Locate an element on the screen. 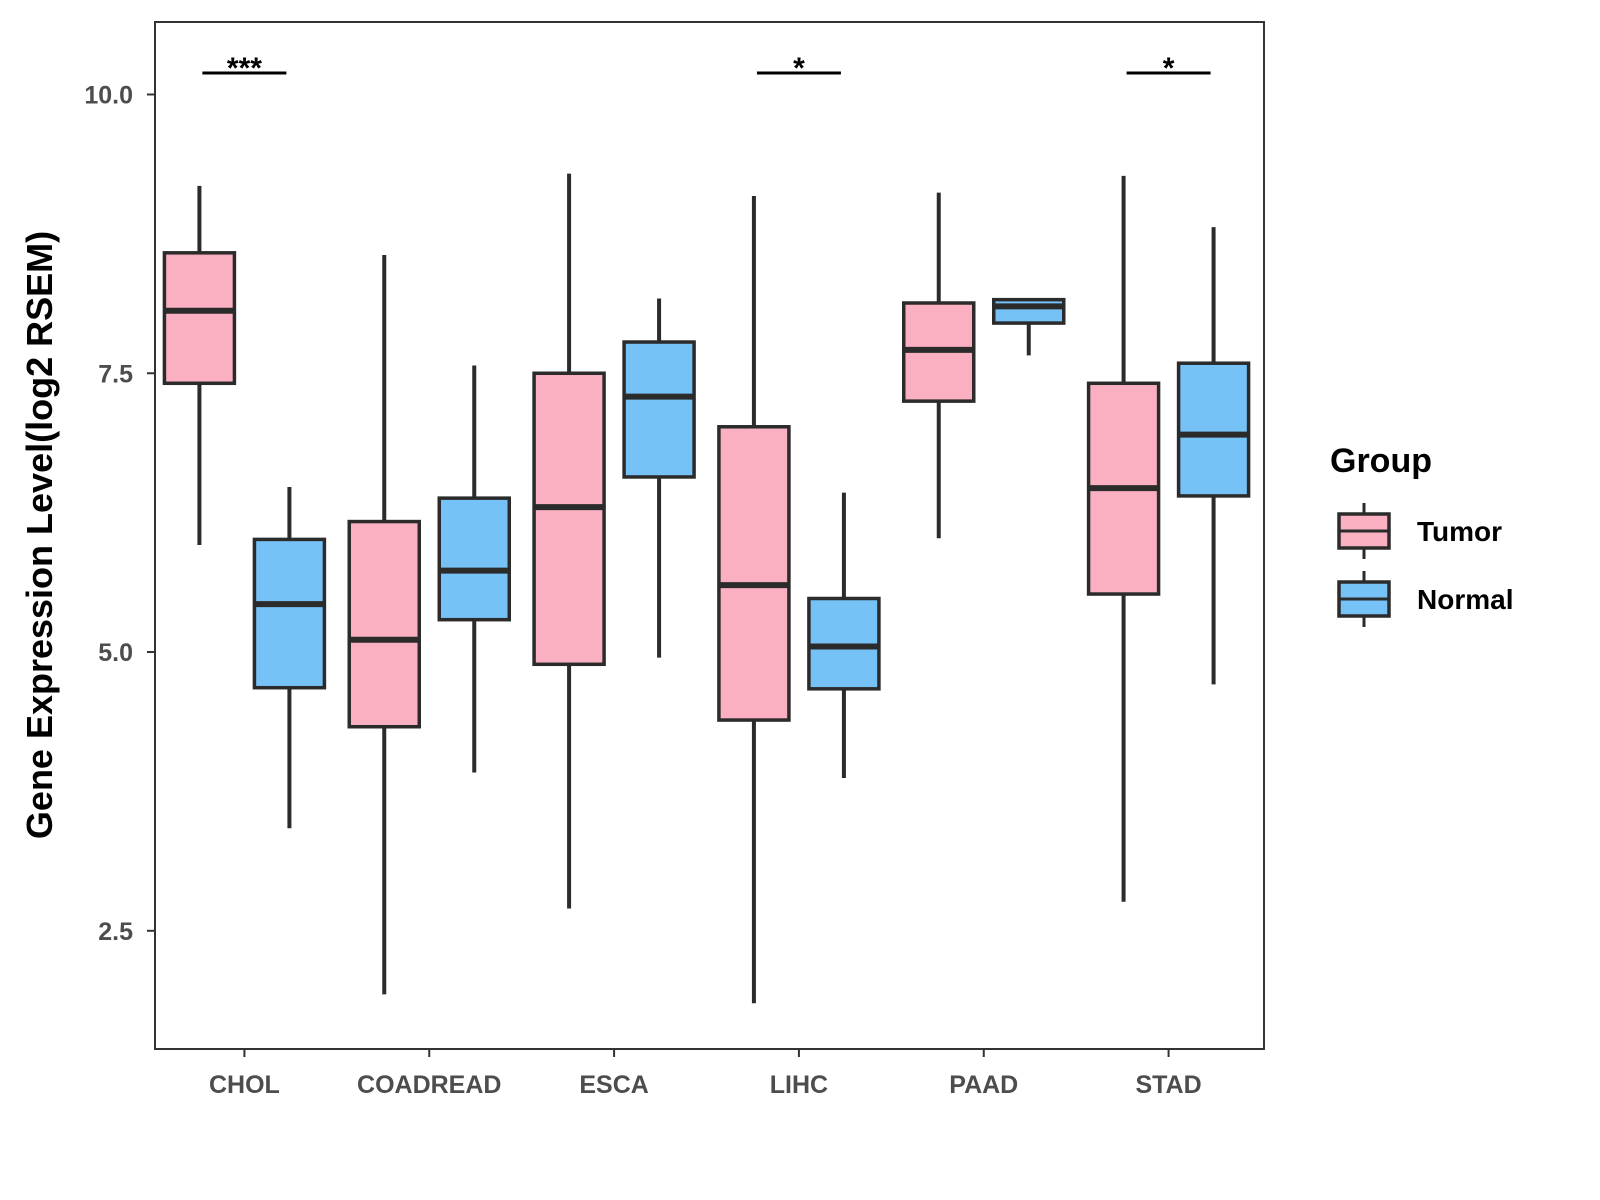 The height and width of the screenshot is (1200, 1600). significance-label: *** is located at coordinates (244, 68).